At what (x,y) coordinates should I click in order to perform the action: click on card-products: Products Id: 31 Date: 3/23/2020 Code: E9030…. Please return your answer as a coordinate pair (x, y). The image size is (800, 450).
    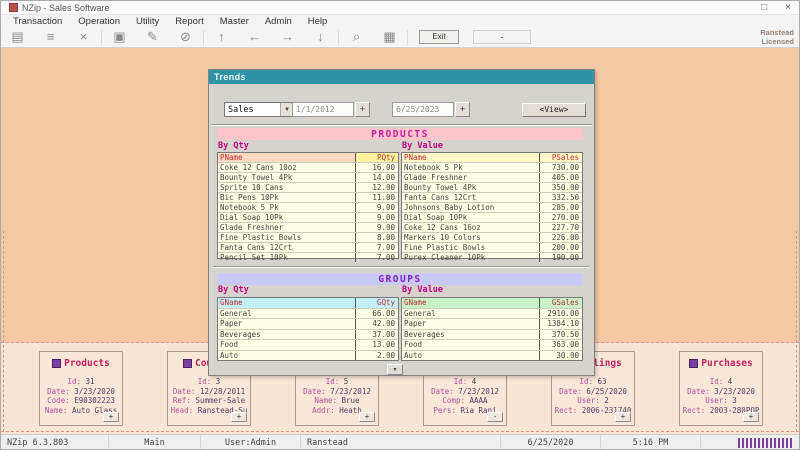
    Looking at the image, I should click on (81, 388).